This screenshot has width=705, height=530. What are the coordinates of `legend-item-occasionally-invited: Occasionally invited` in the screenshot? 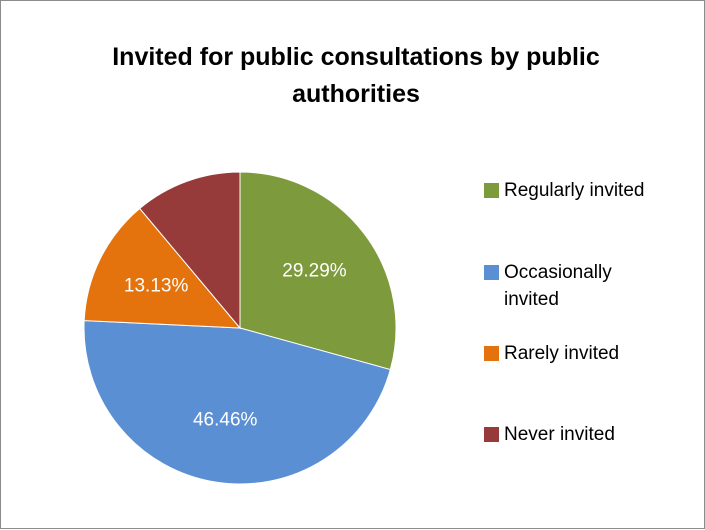 It's located at (564, 286).